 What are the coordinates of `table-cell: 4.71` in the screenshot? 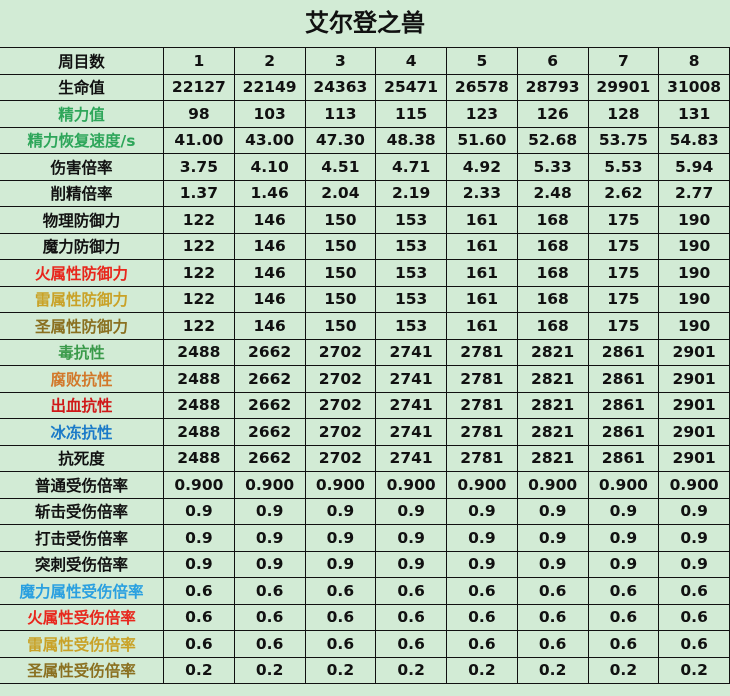 It's located at (411, 167).